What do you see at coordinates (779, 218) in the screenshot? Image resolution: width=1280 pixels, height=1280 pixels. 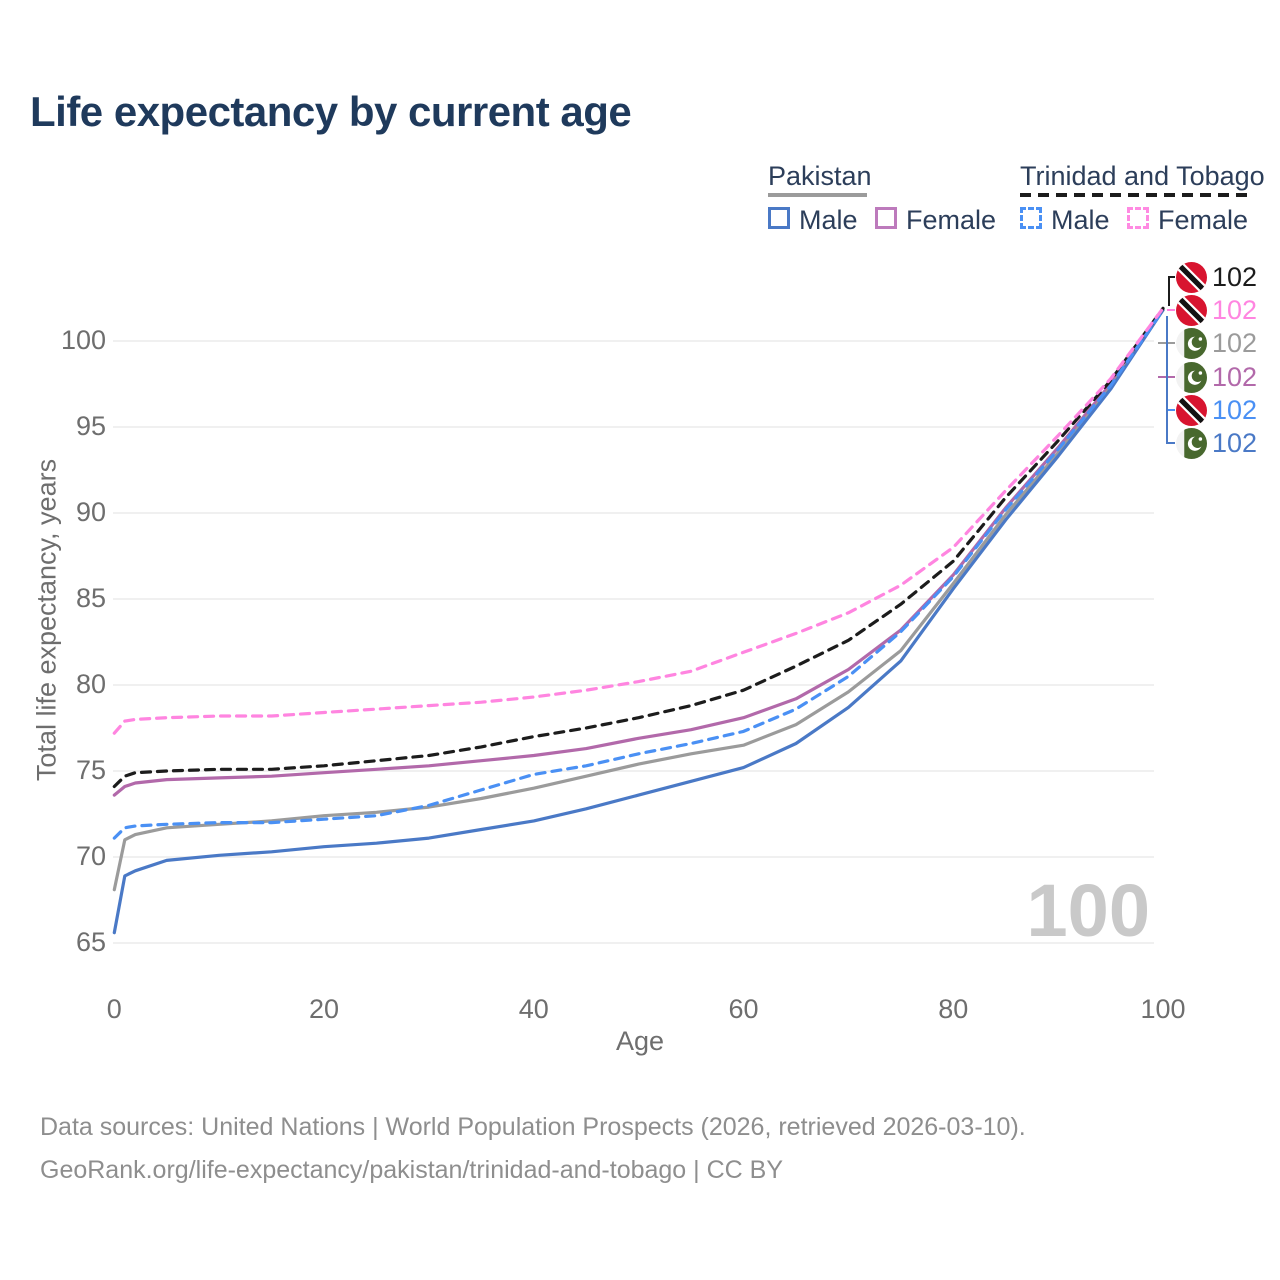 I see `legend-swatch-pakistan-male` at bounding box center [779, 218].